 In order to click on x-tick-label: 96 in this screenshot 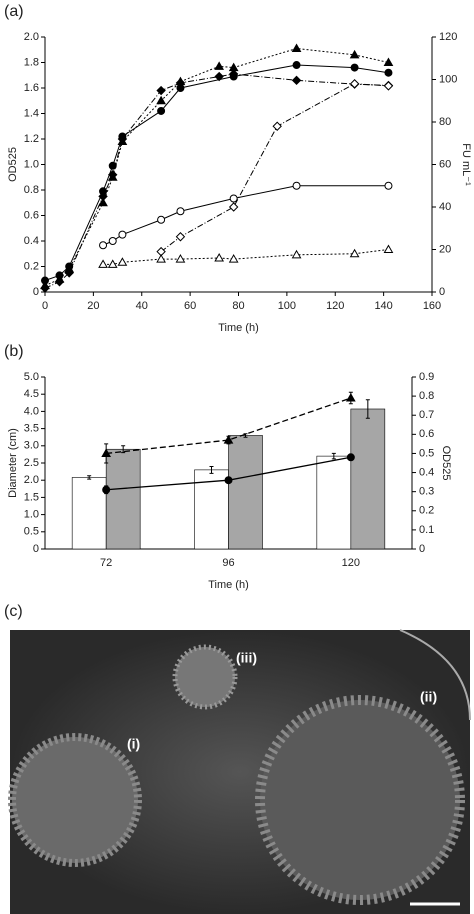, I will do `click(228, 563)`.